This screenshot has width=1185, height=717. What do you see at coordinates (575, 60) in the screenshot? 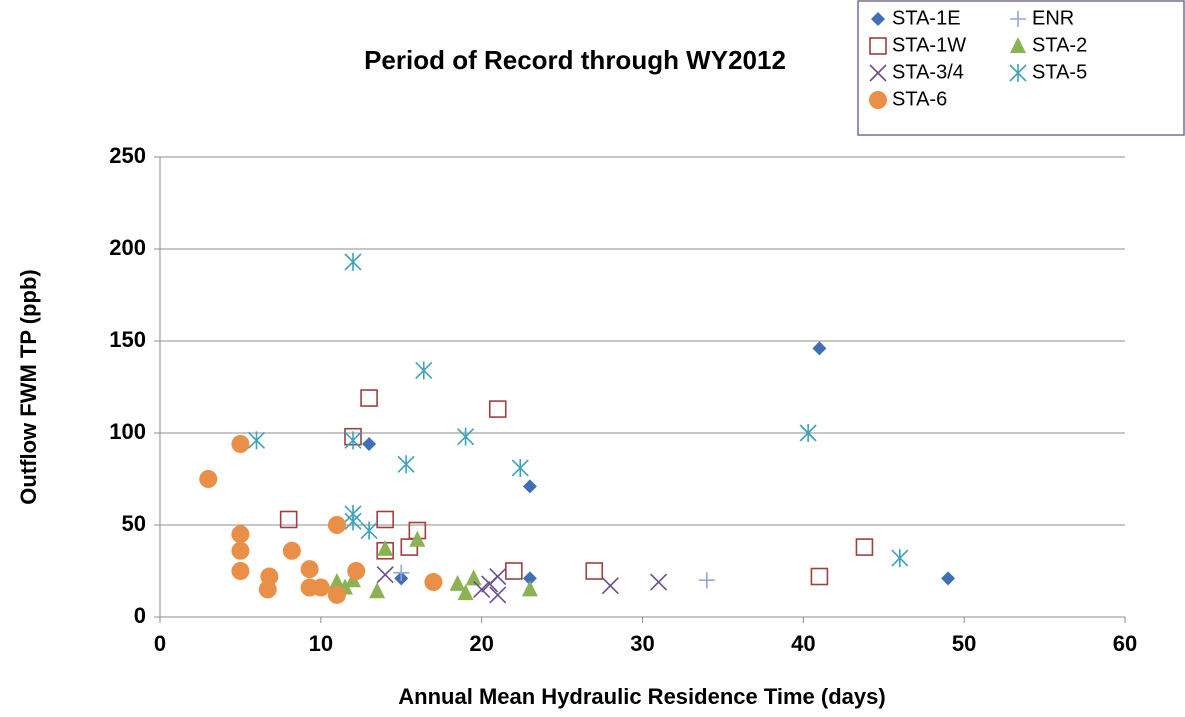
I see `chart-title: Period of Record through WY2012` at bounding box center [575, 60].